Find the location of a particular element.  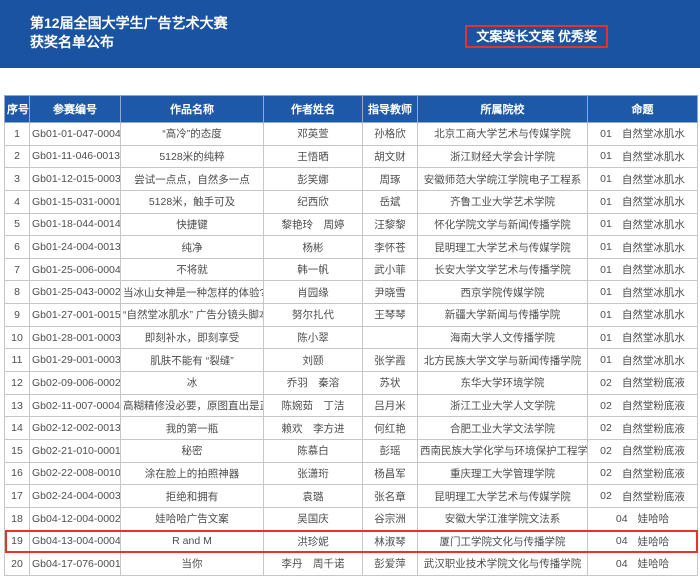

table-header: 序号 参赛编号 作品名称 作者姓名 指导教师 所属院校 命题 is located at coordinates (351, 109).